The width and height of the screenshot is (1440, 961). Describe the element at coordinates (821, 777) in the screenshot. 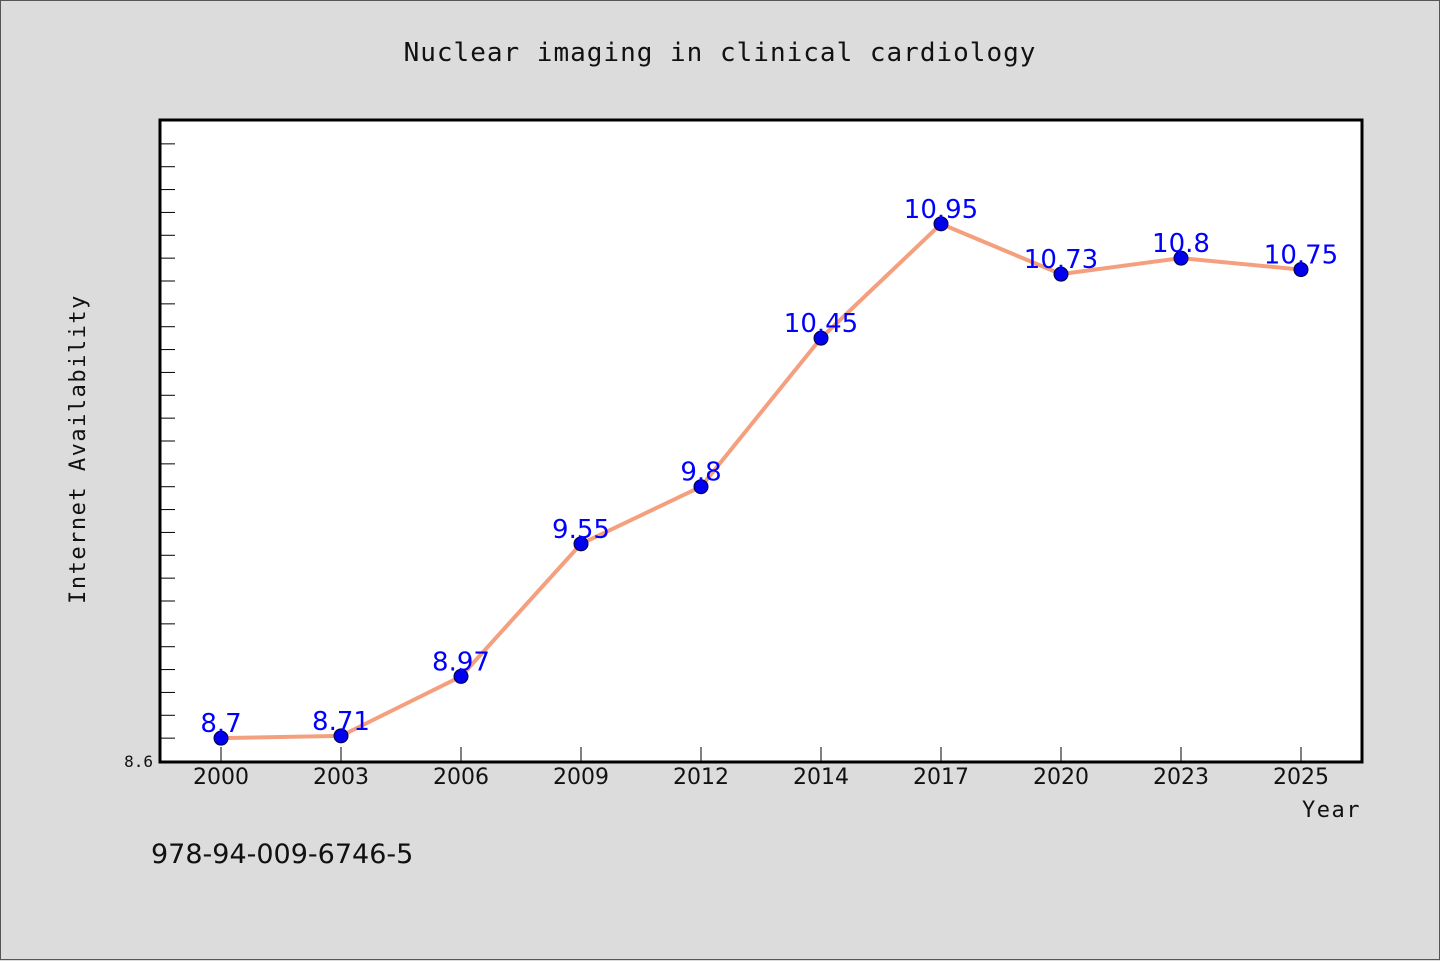

I see `x-tick-label: 2014` at that location.